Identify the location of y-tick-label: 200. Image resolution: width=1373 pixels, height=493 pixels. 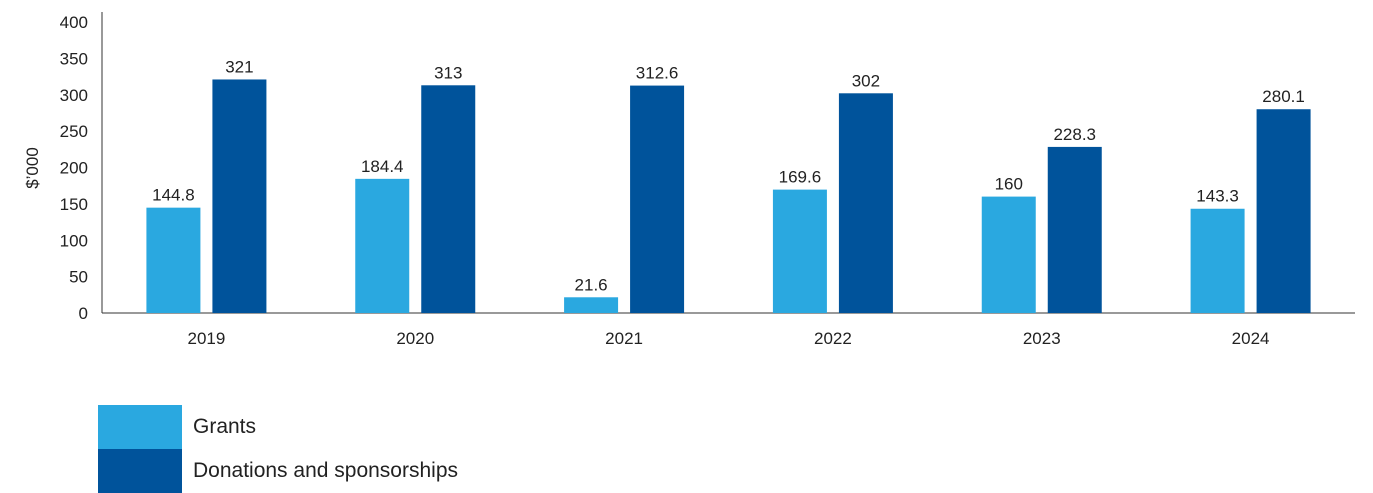
(74, 168).